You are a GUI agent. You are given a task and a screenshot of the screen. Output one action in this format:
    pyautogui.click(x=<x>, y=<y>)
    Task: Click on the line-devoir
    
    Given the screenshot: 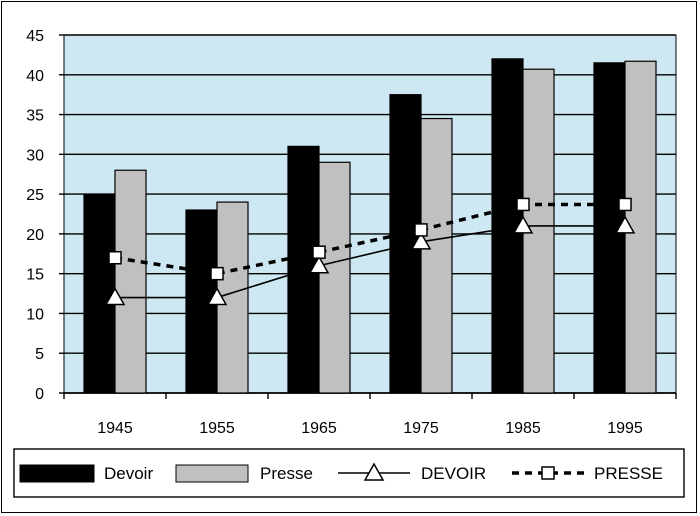 What is the action you would take?
    pyautogui.click(x=370, y=262)
    